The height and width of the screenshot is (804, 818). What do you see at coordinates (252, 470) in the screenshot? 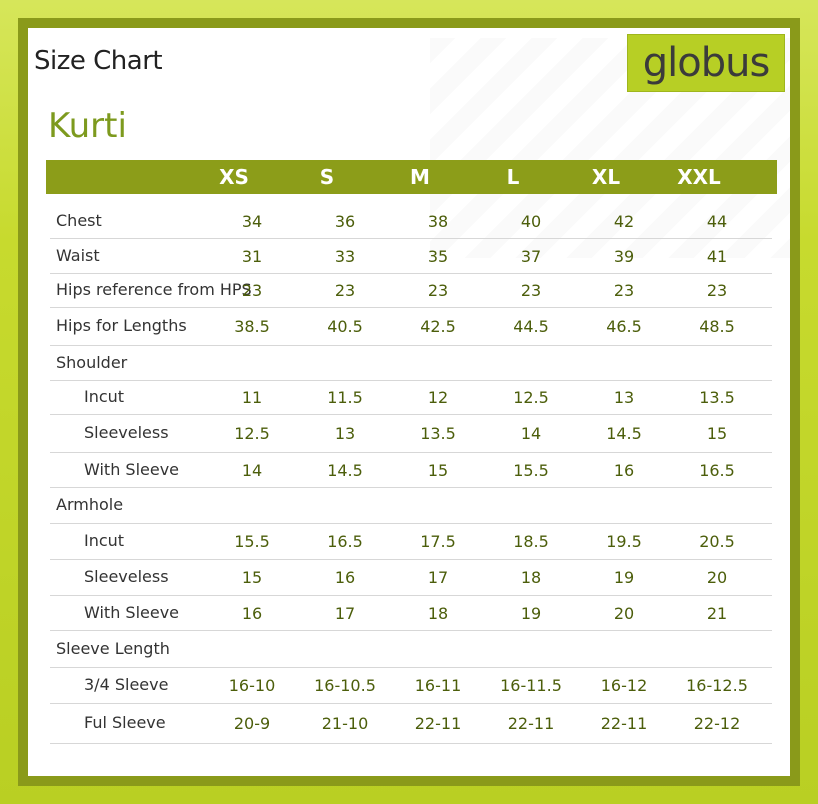
I see `cell-value: 14` at bounding box center [252, 470].